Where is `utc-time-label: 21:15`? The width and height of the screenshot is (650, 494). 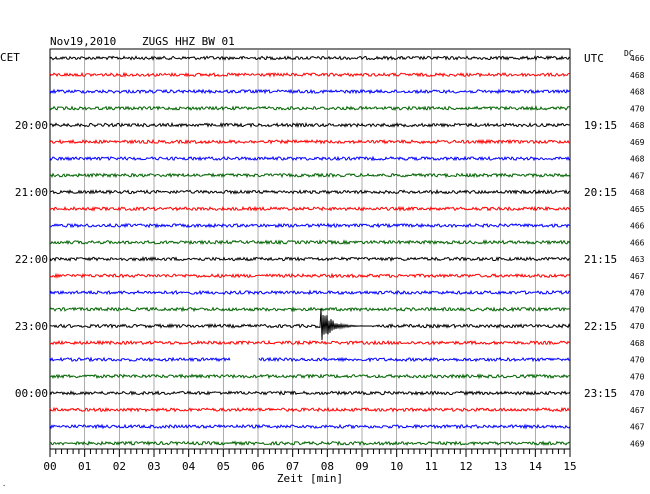 utc-time-label: 21:15 is located at coordinates (600, 259).